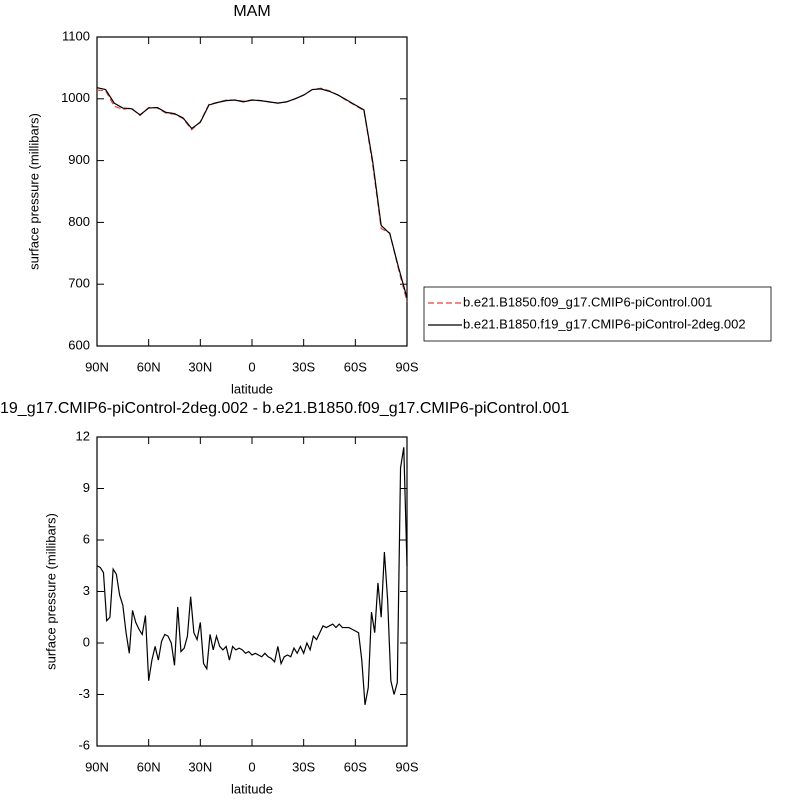 Image resolution: width=800 pixels, height=800 pixels. Describe the element at coordinates (79, 283) in the screenshot. I see `y-tick-label: 700` at that location.